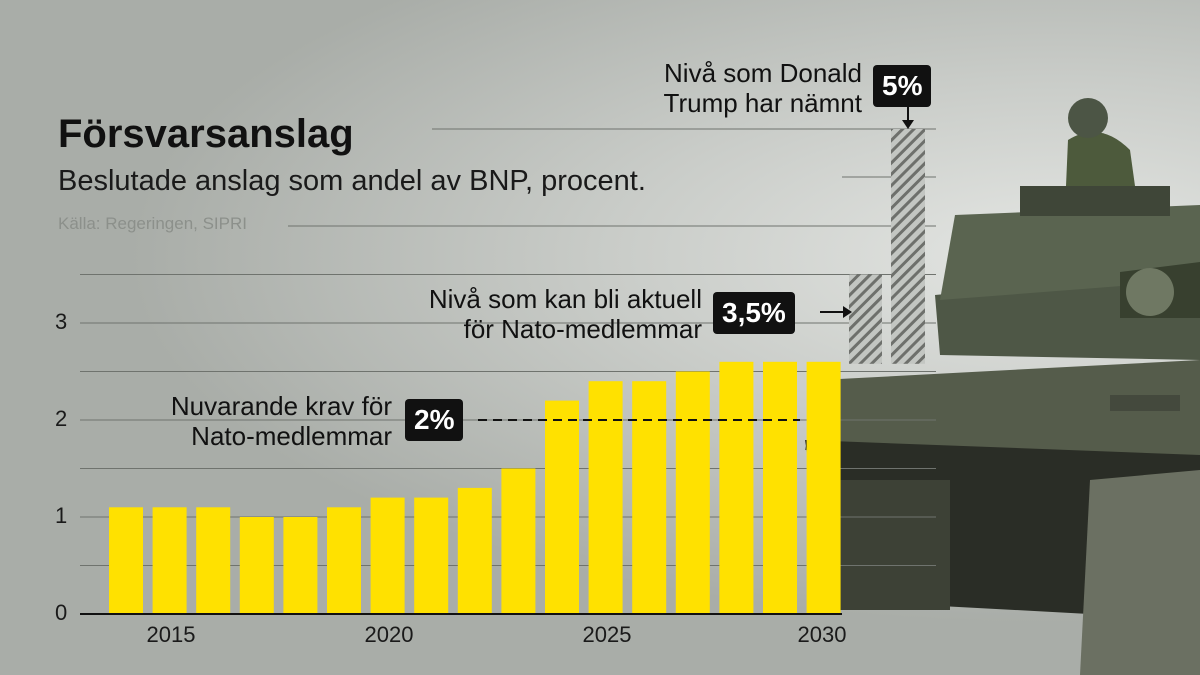 The image size is (1200, 675). I want to click on trump-level-line-2: Trump har nämnt, so click(762, 103).